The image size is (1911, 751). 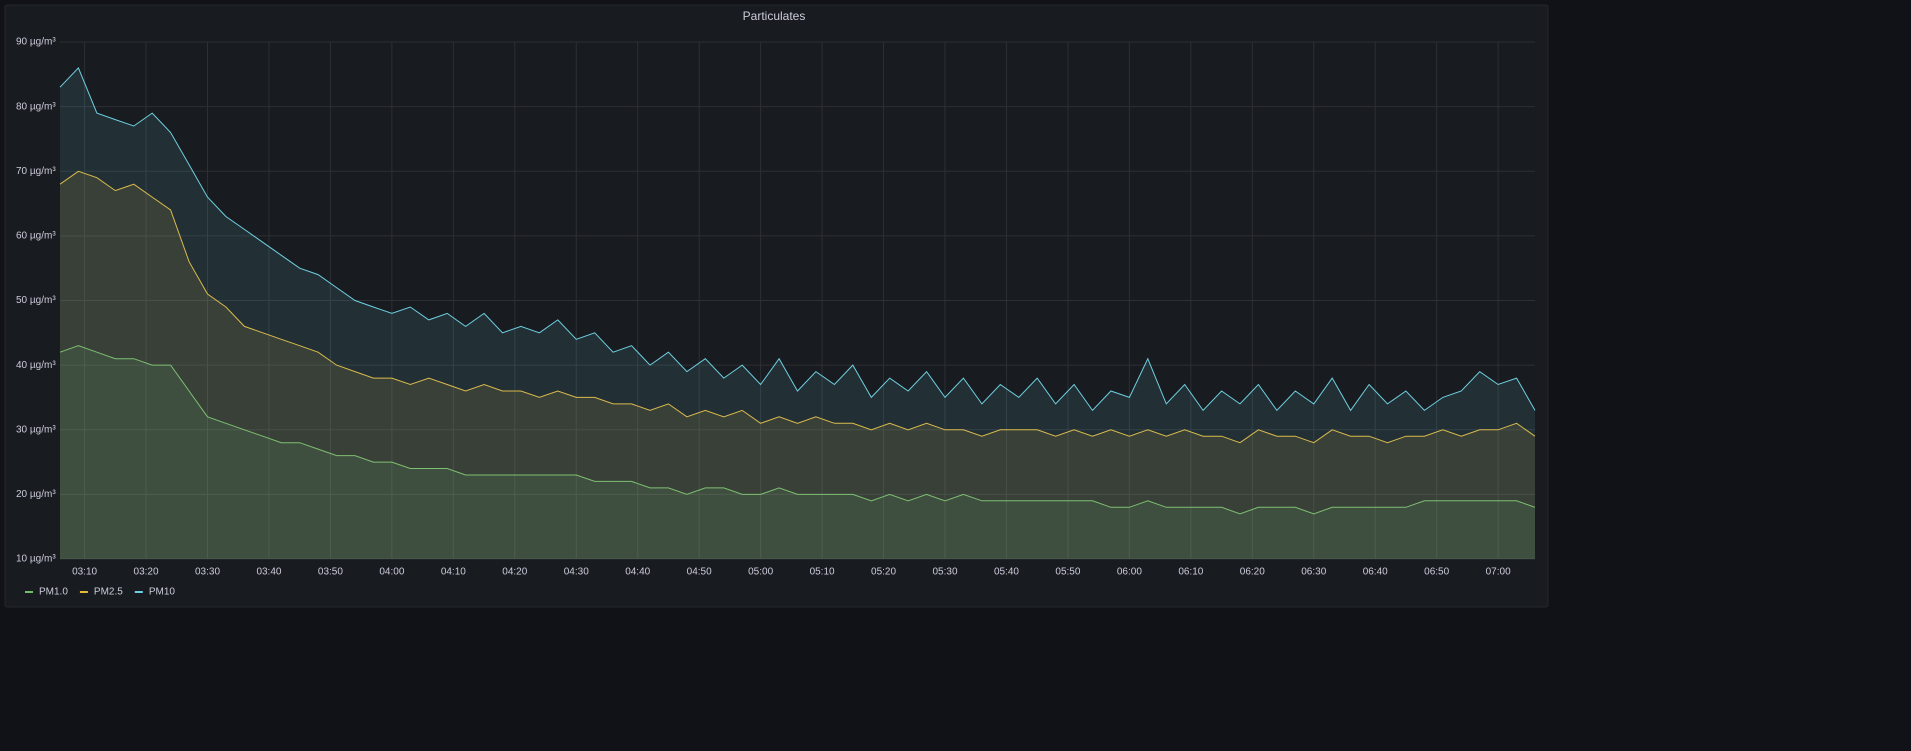 I want to click on y-tick-label: 80 µg/m³, so click(x=36, y=106).